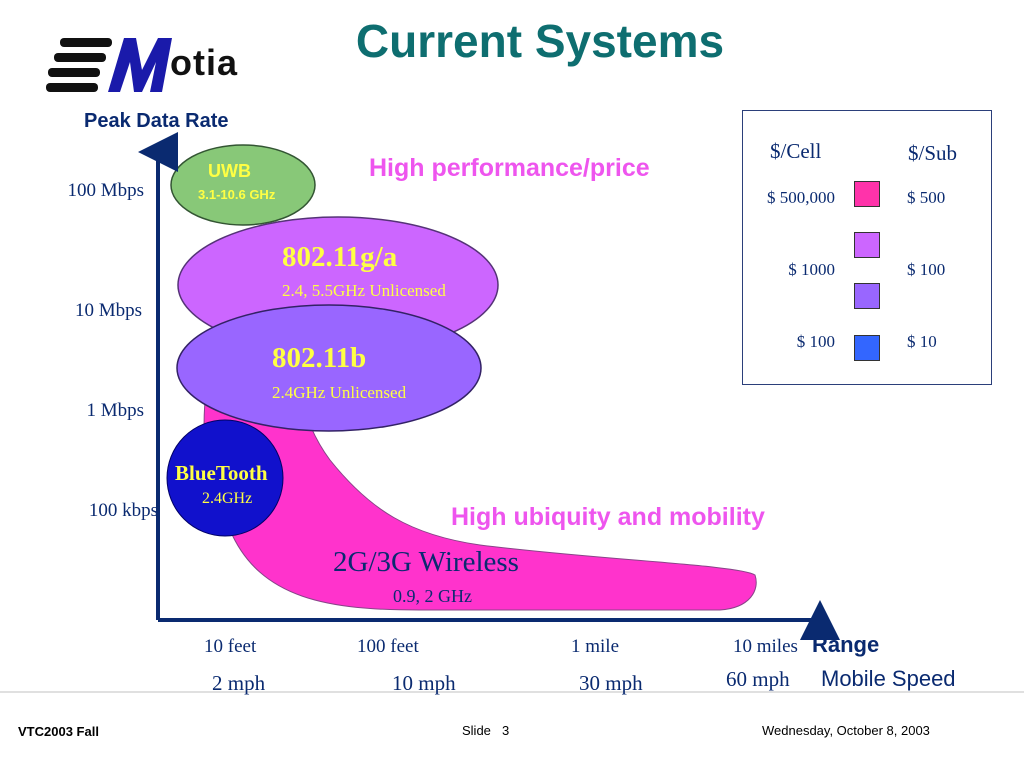 The height and width of the screenshot is (768, 1024). I want to click on footer-date: Wednesday, October 8, 2003, so click(846, 730).